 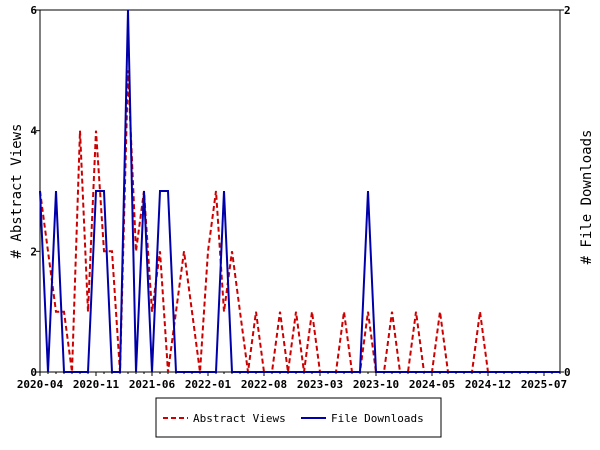 I want to click on x-tick-label: 2022-08, so click(x=264, y=384).